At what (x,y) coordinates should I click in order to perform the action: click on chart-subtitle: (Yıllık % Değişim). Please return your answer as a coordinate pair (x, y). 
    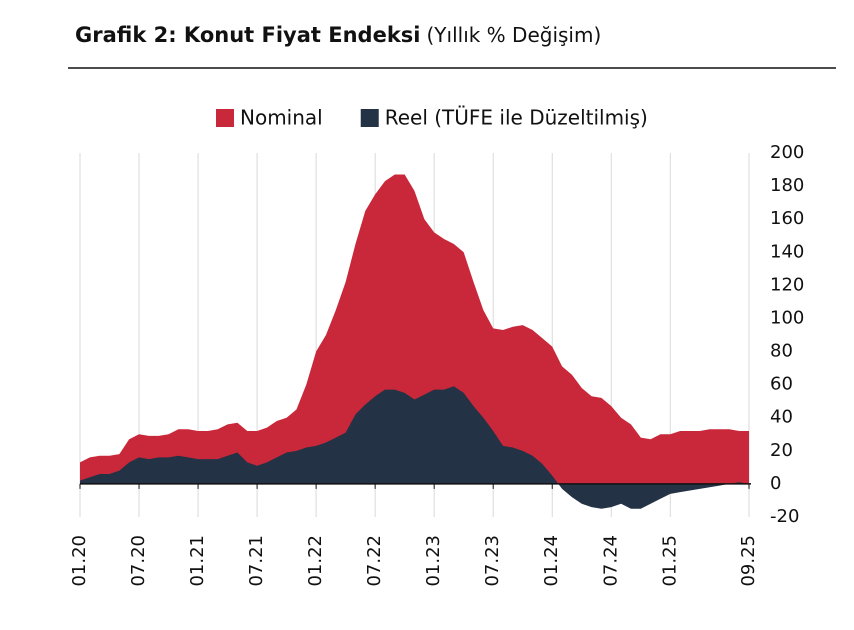
    Looking at the image, I should click on (514, 35).